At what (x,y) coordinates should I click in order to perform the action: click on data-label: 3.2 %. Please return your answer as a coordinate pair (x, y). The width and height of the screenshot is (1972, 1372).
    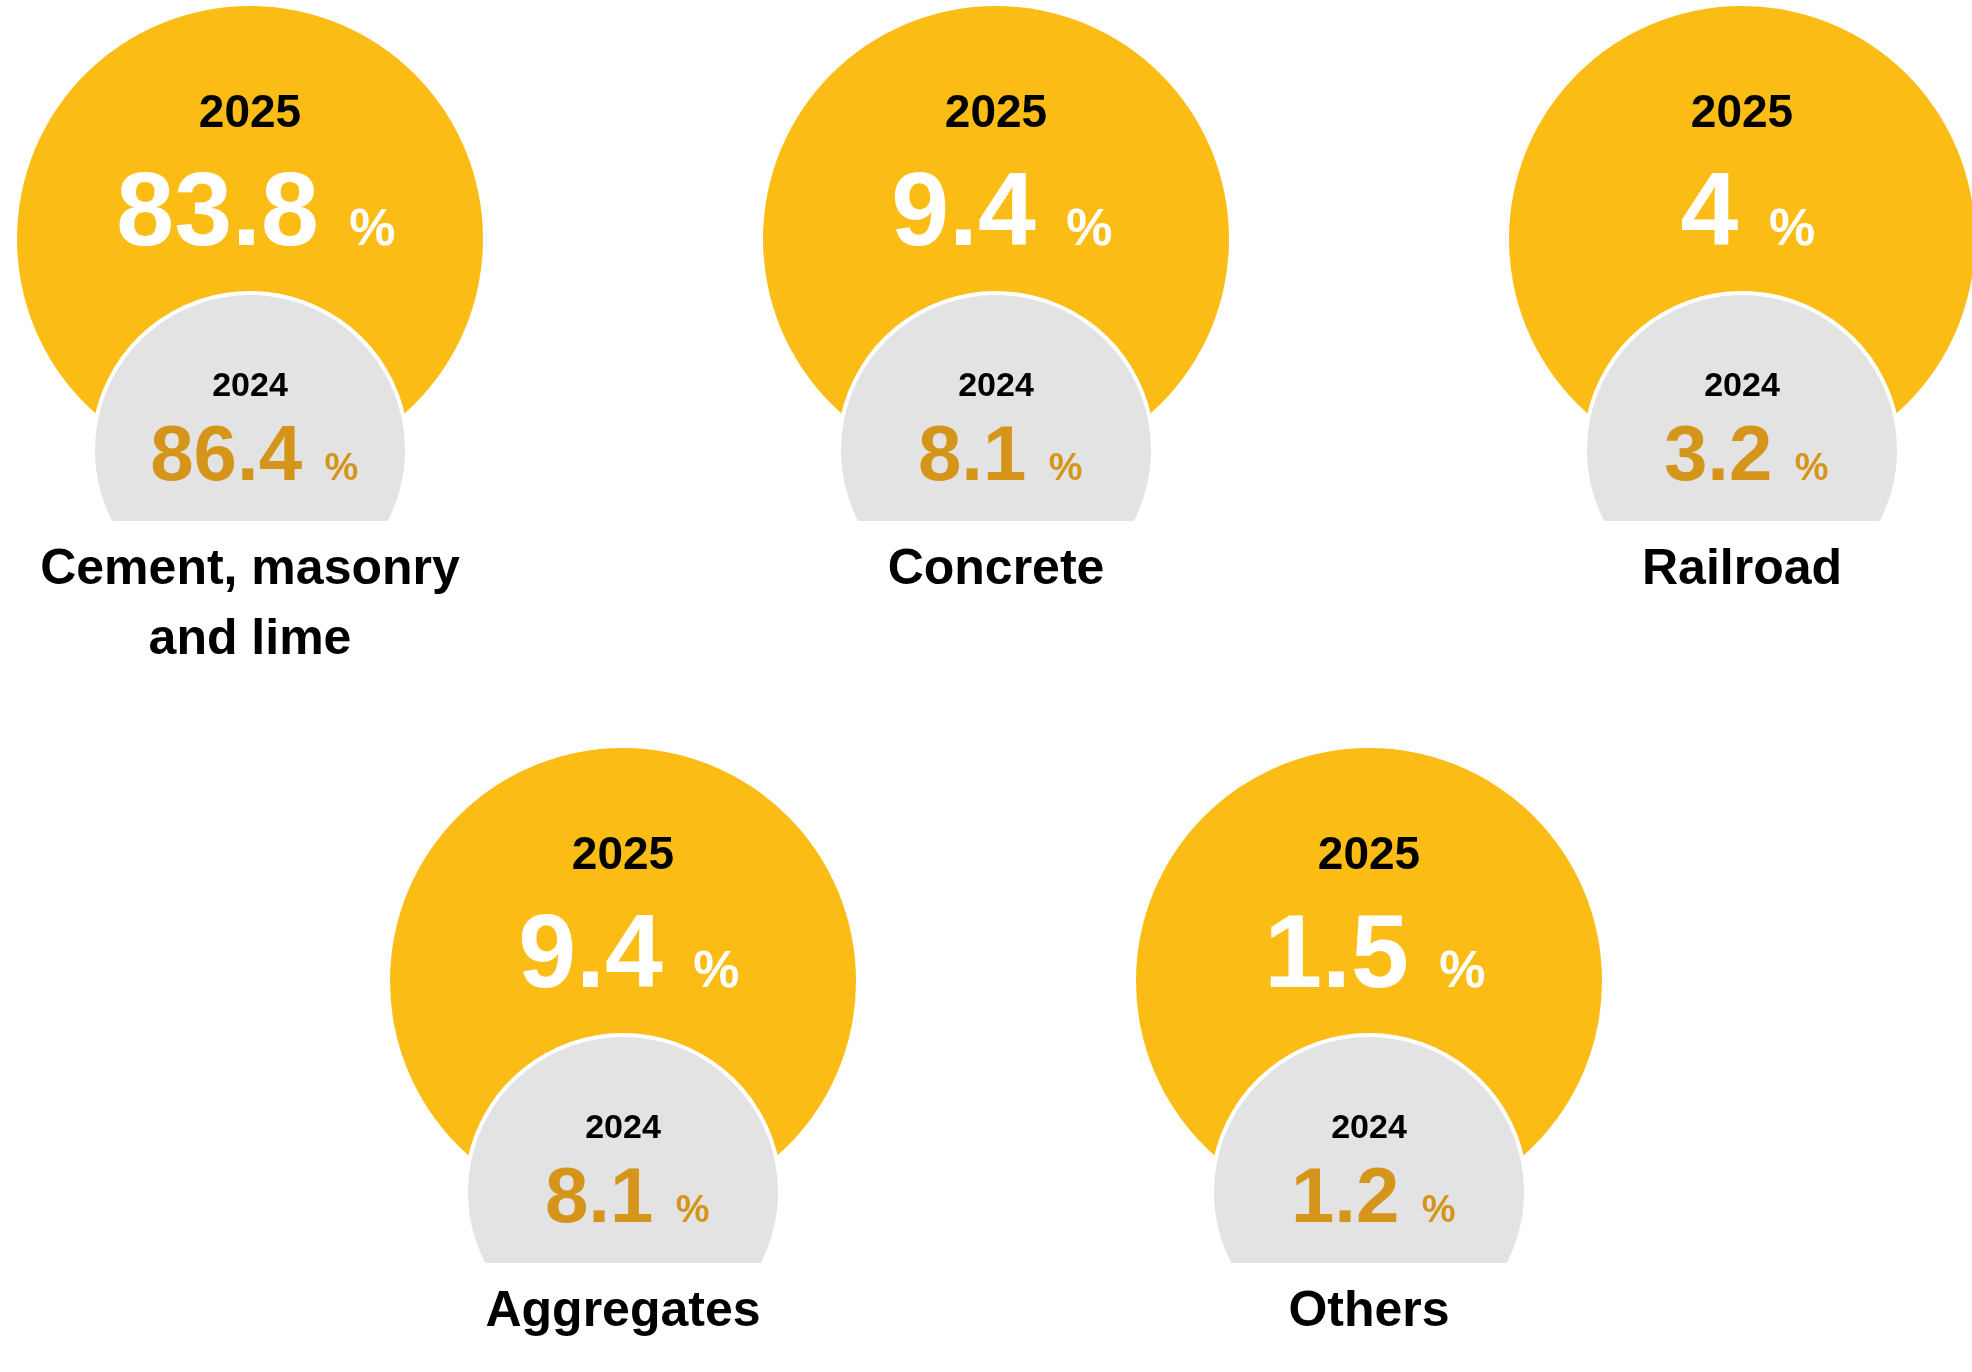
    Looking at the image, I should click on (1746, 453).